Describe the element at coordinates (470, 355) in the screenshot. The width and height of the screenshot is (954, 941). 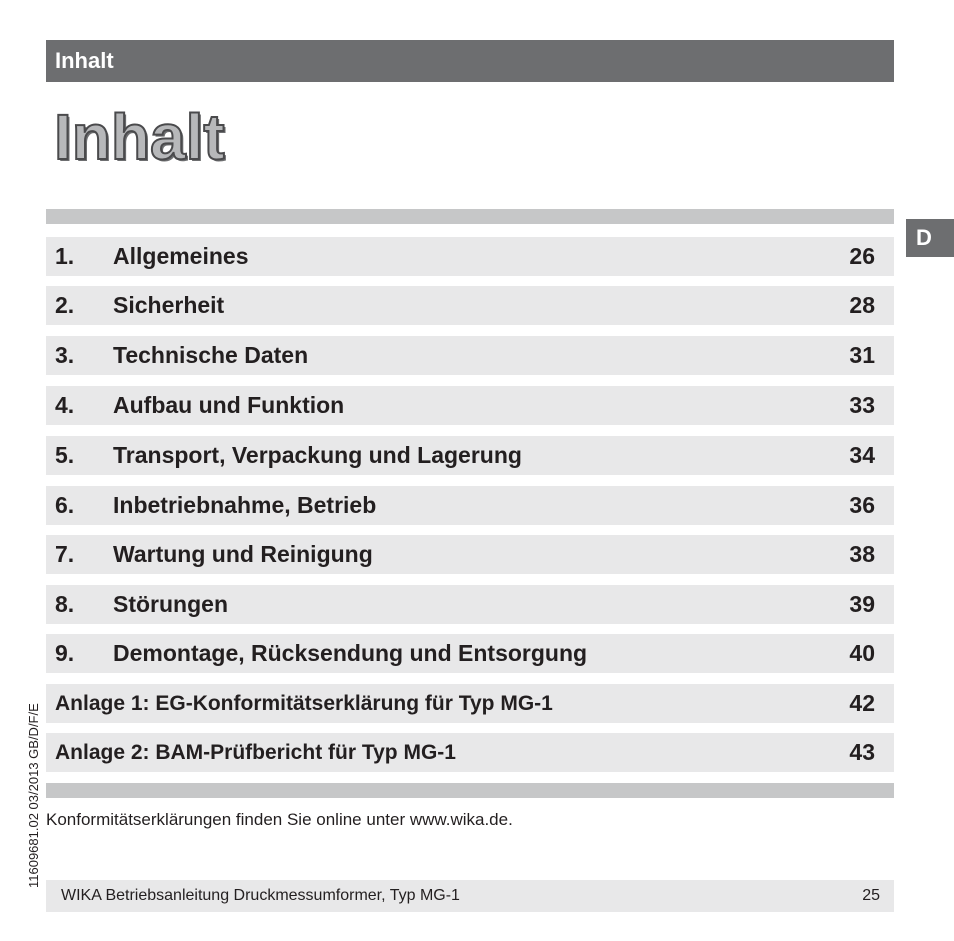
I see `toc-entry: 3. Technische Daten 31` at that location.